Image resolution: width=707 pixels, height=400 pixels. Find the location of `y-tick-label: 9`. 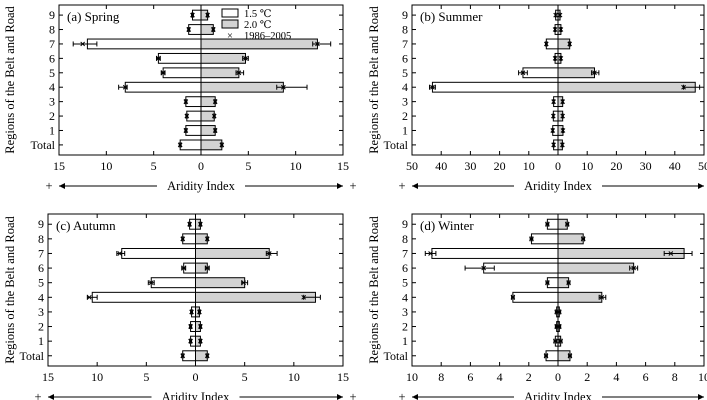

y-tick-label: 9 is located at coordinates (52, 15).